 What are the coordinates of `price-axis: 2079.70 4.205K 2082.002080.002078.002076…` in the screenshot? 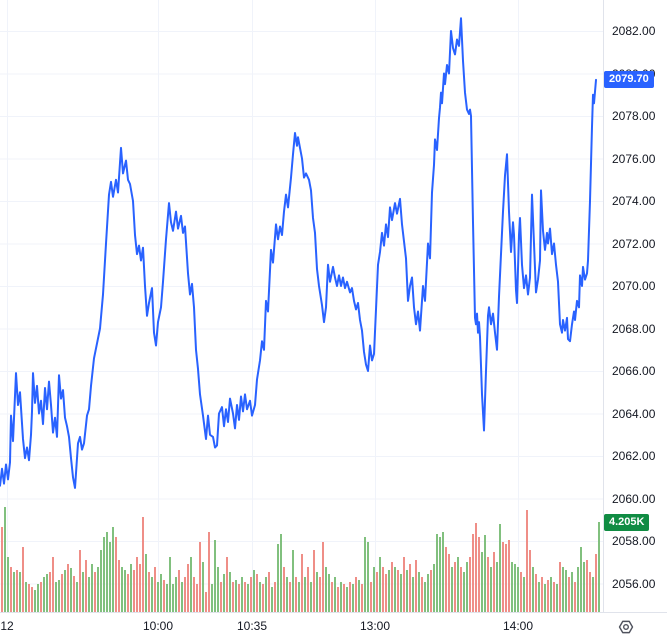 It's located at (635, 306).